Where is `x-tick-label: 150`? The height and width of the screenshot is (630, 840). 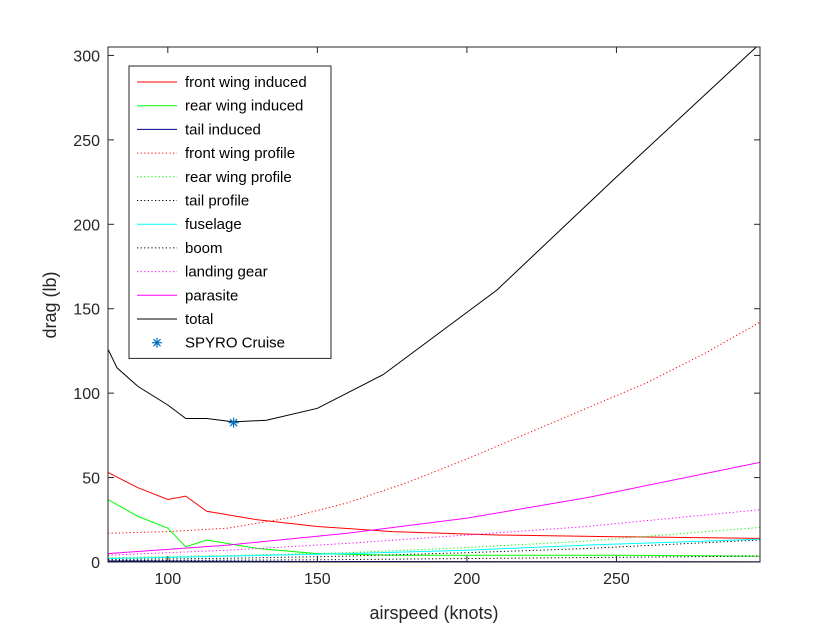 x-tick-label: 150 is located at coordinates (317, 579).